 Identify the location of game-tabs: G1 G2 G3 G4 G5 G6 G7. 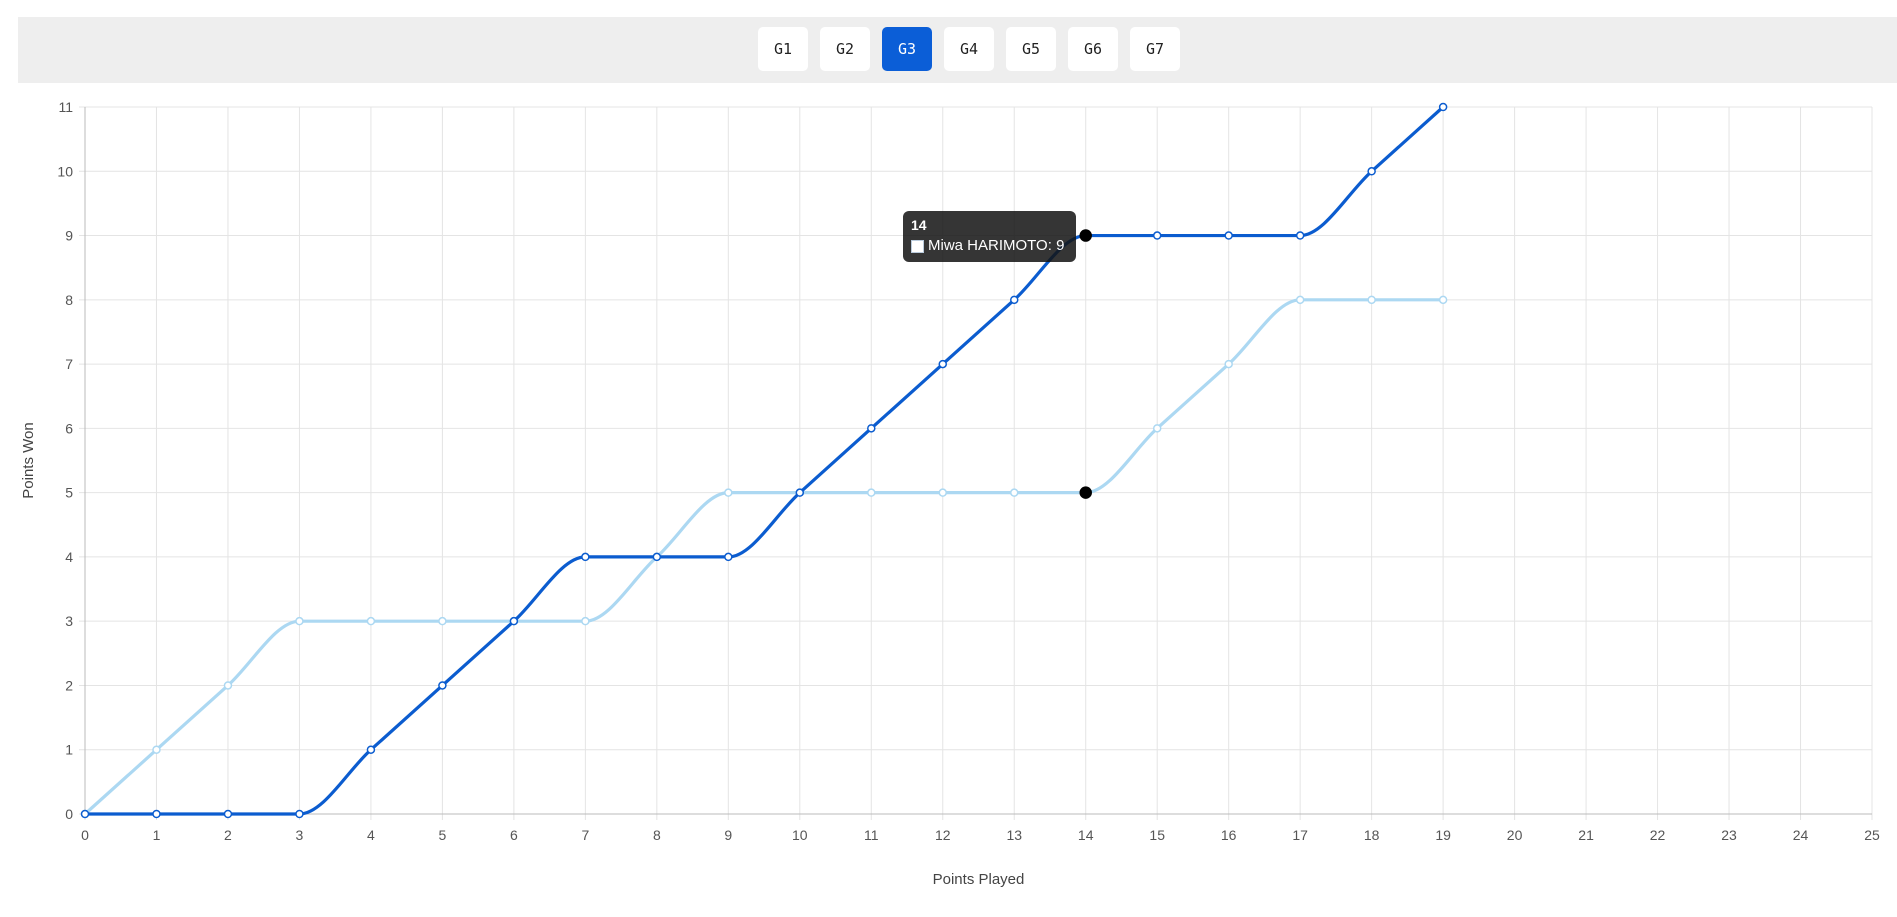
(969, 49).